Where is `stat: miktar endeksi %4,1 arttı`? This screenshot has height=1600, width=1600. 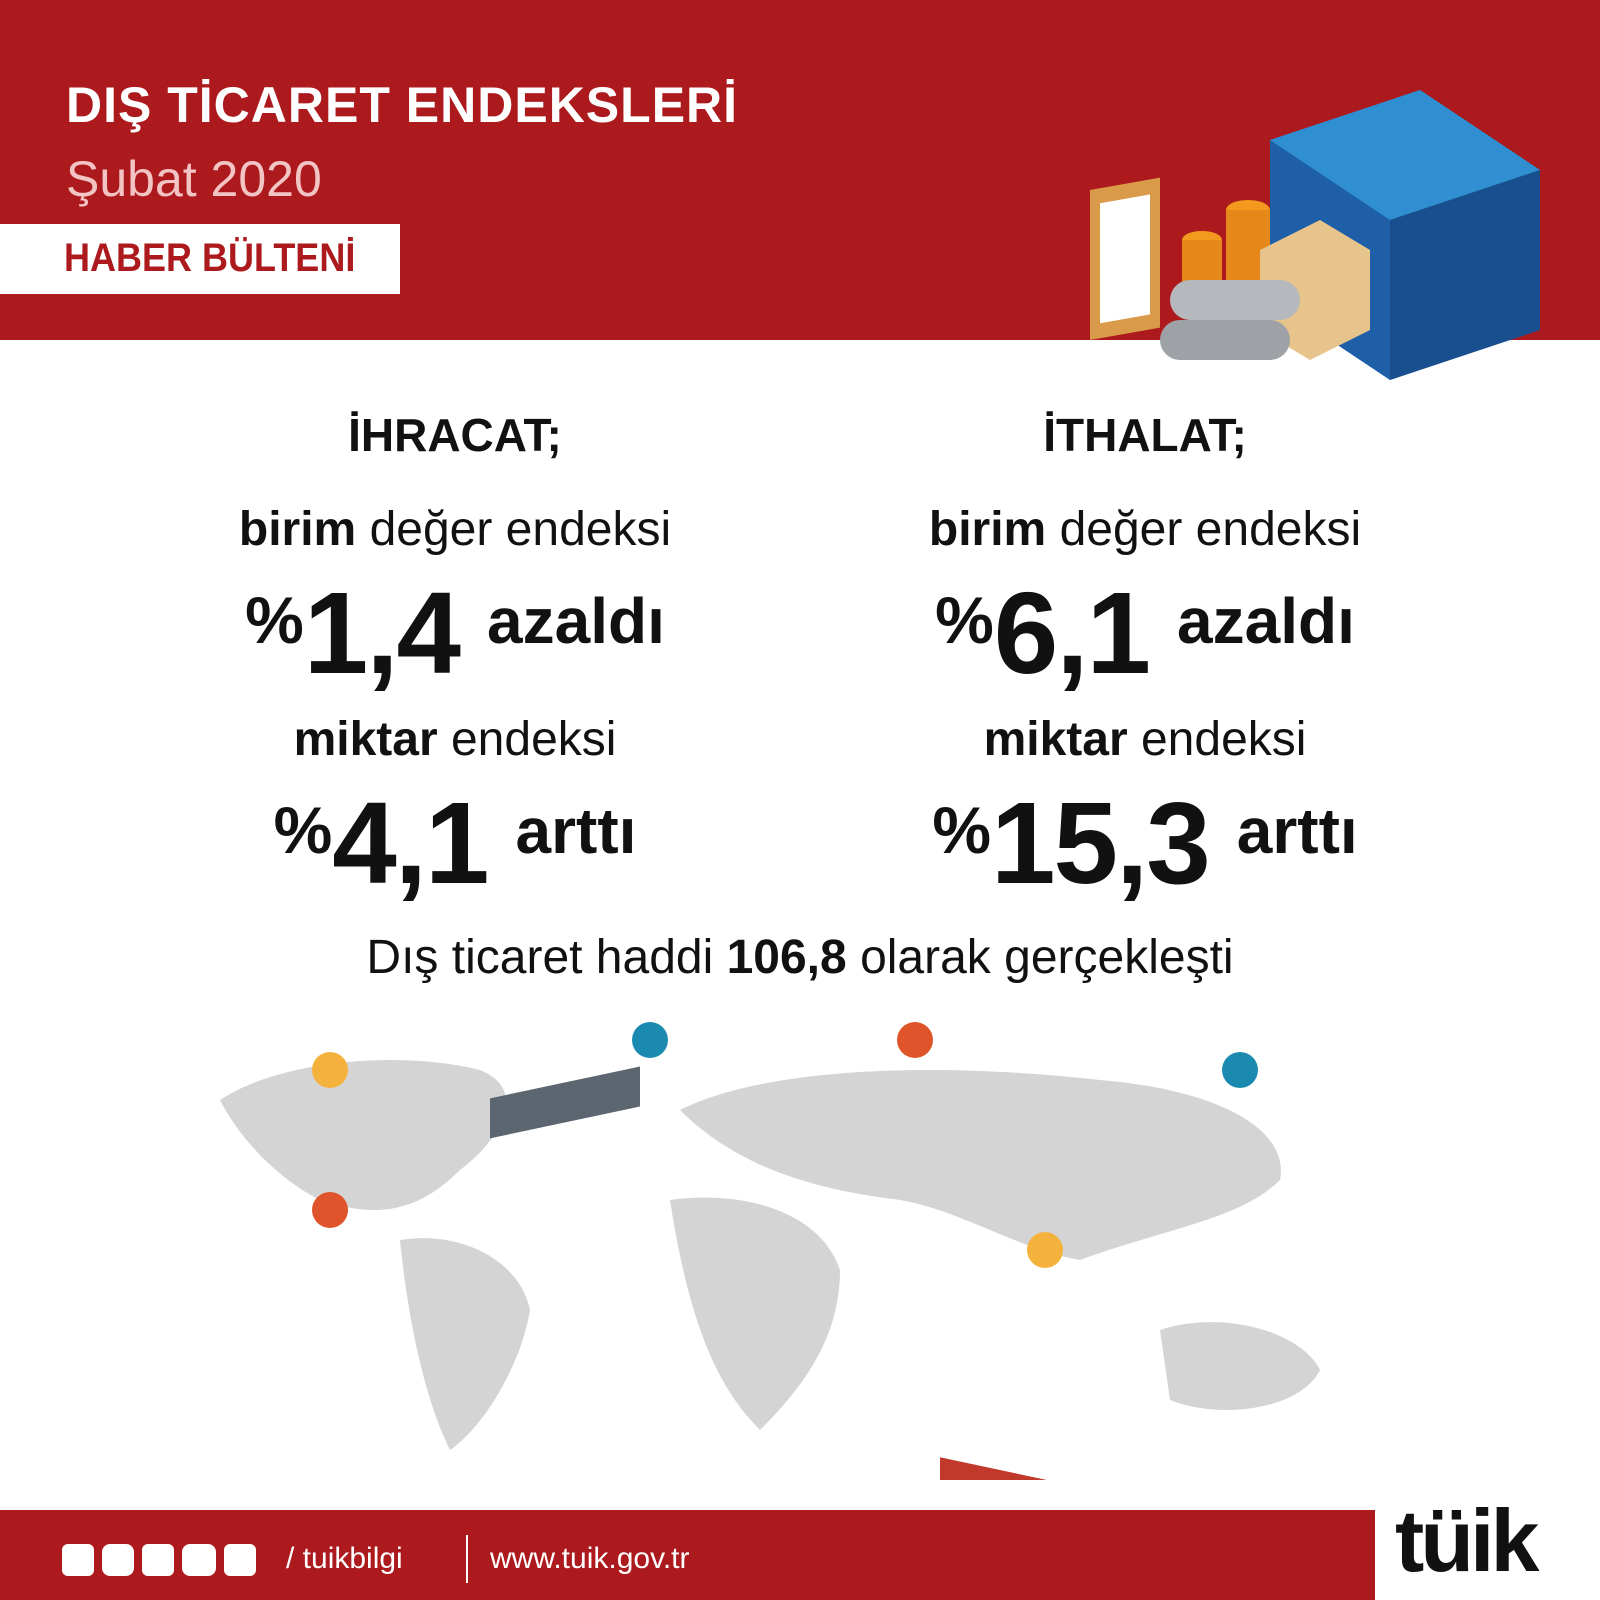 stat: miktar endeksi %4,1 arttı is located at coordinates (455, 815).